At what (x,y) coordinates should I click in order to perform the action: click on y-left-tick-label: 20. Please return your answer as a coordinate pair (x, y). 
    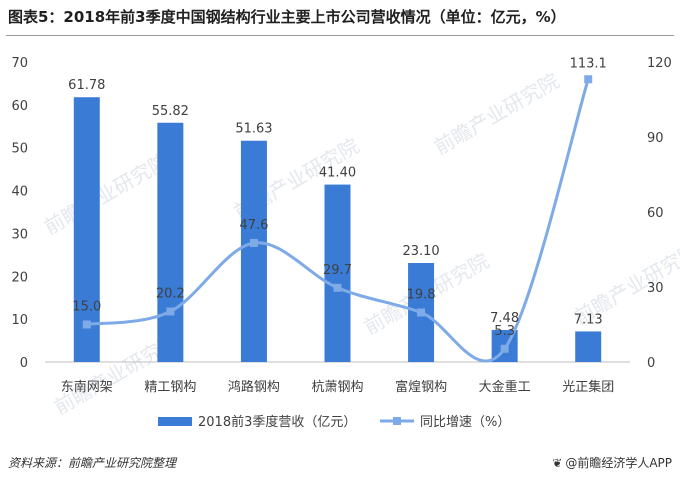
    Looking at the image, I should click on (19, 277).